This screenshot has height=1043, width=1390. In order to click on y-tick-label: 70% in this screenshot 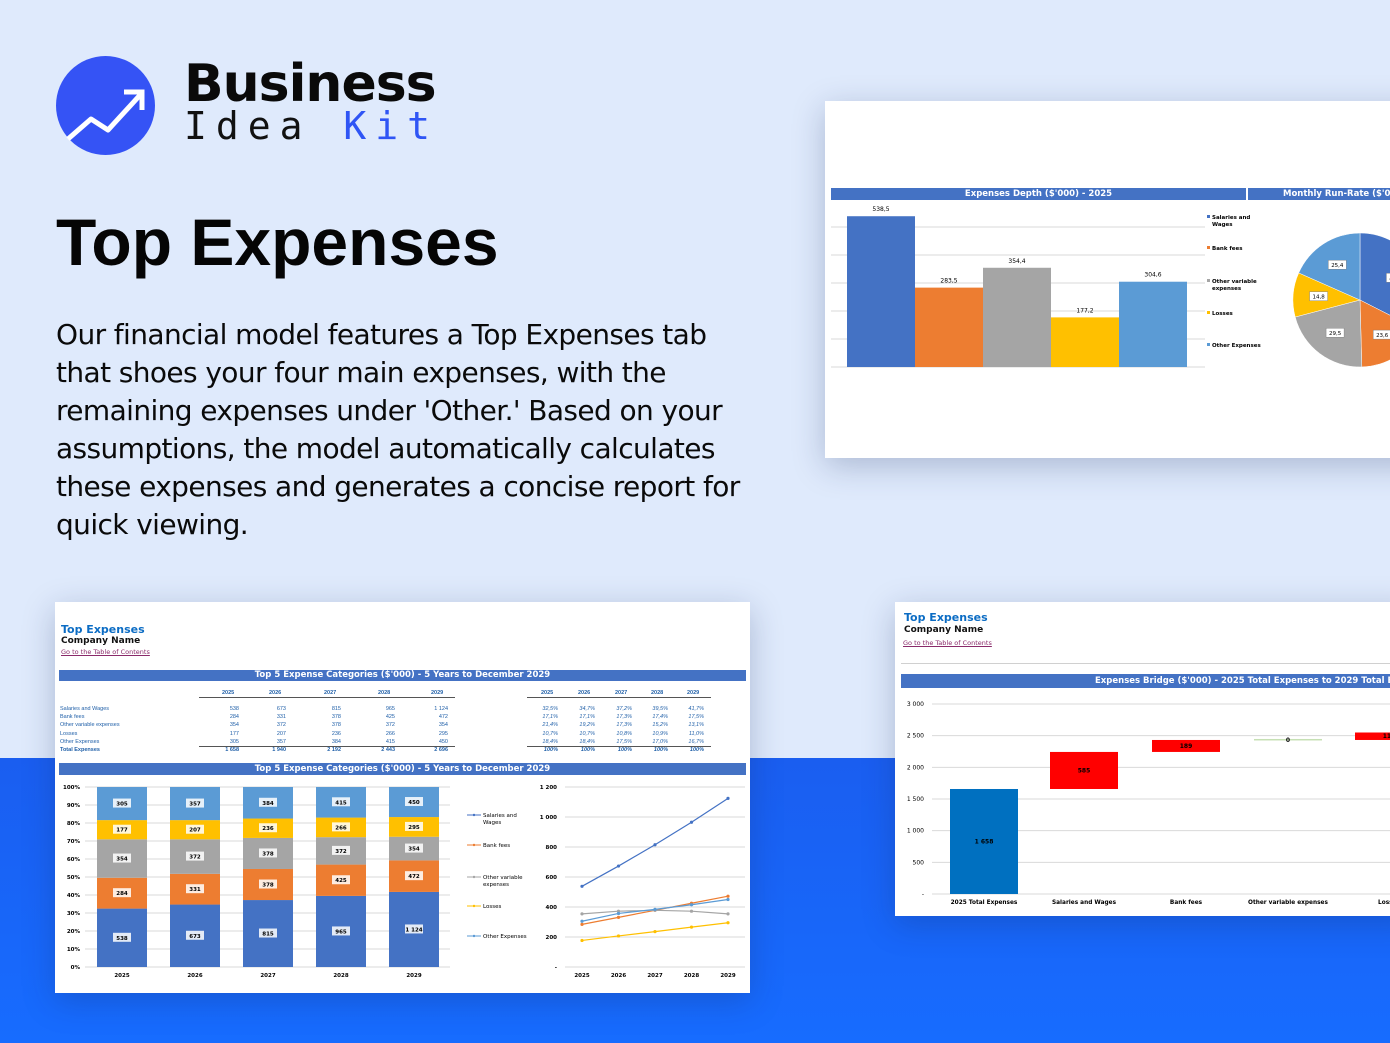, I will do `click(74, 842)`.